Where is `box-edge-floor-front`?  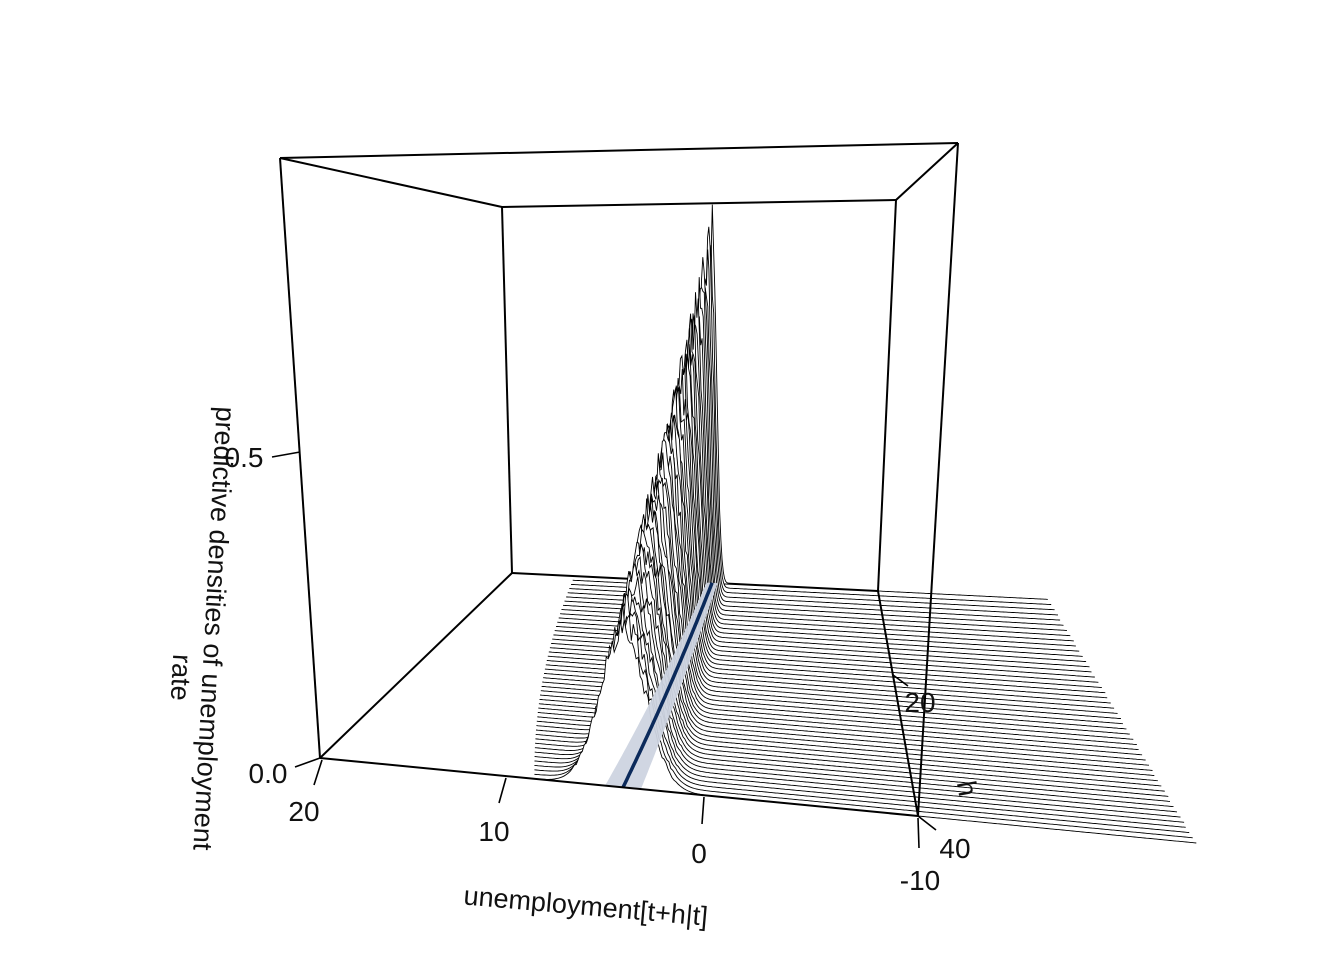 box-edge-floor-front is located at coordinates (619, 787).